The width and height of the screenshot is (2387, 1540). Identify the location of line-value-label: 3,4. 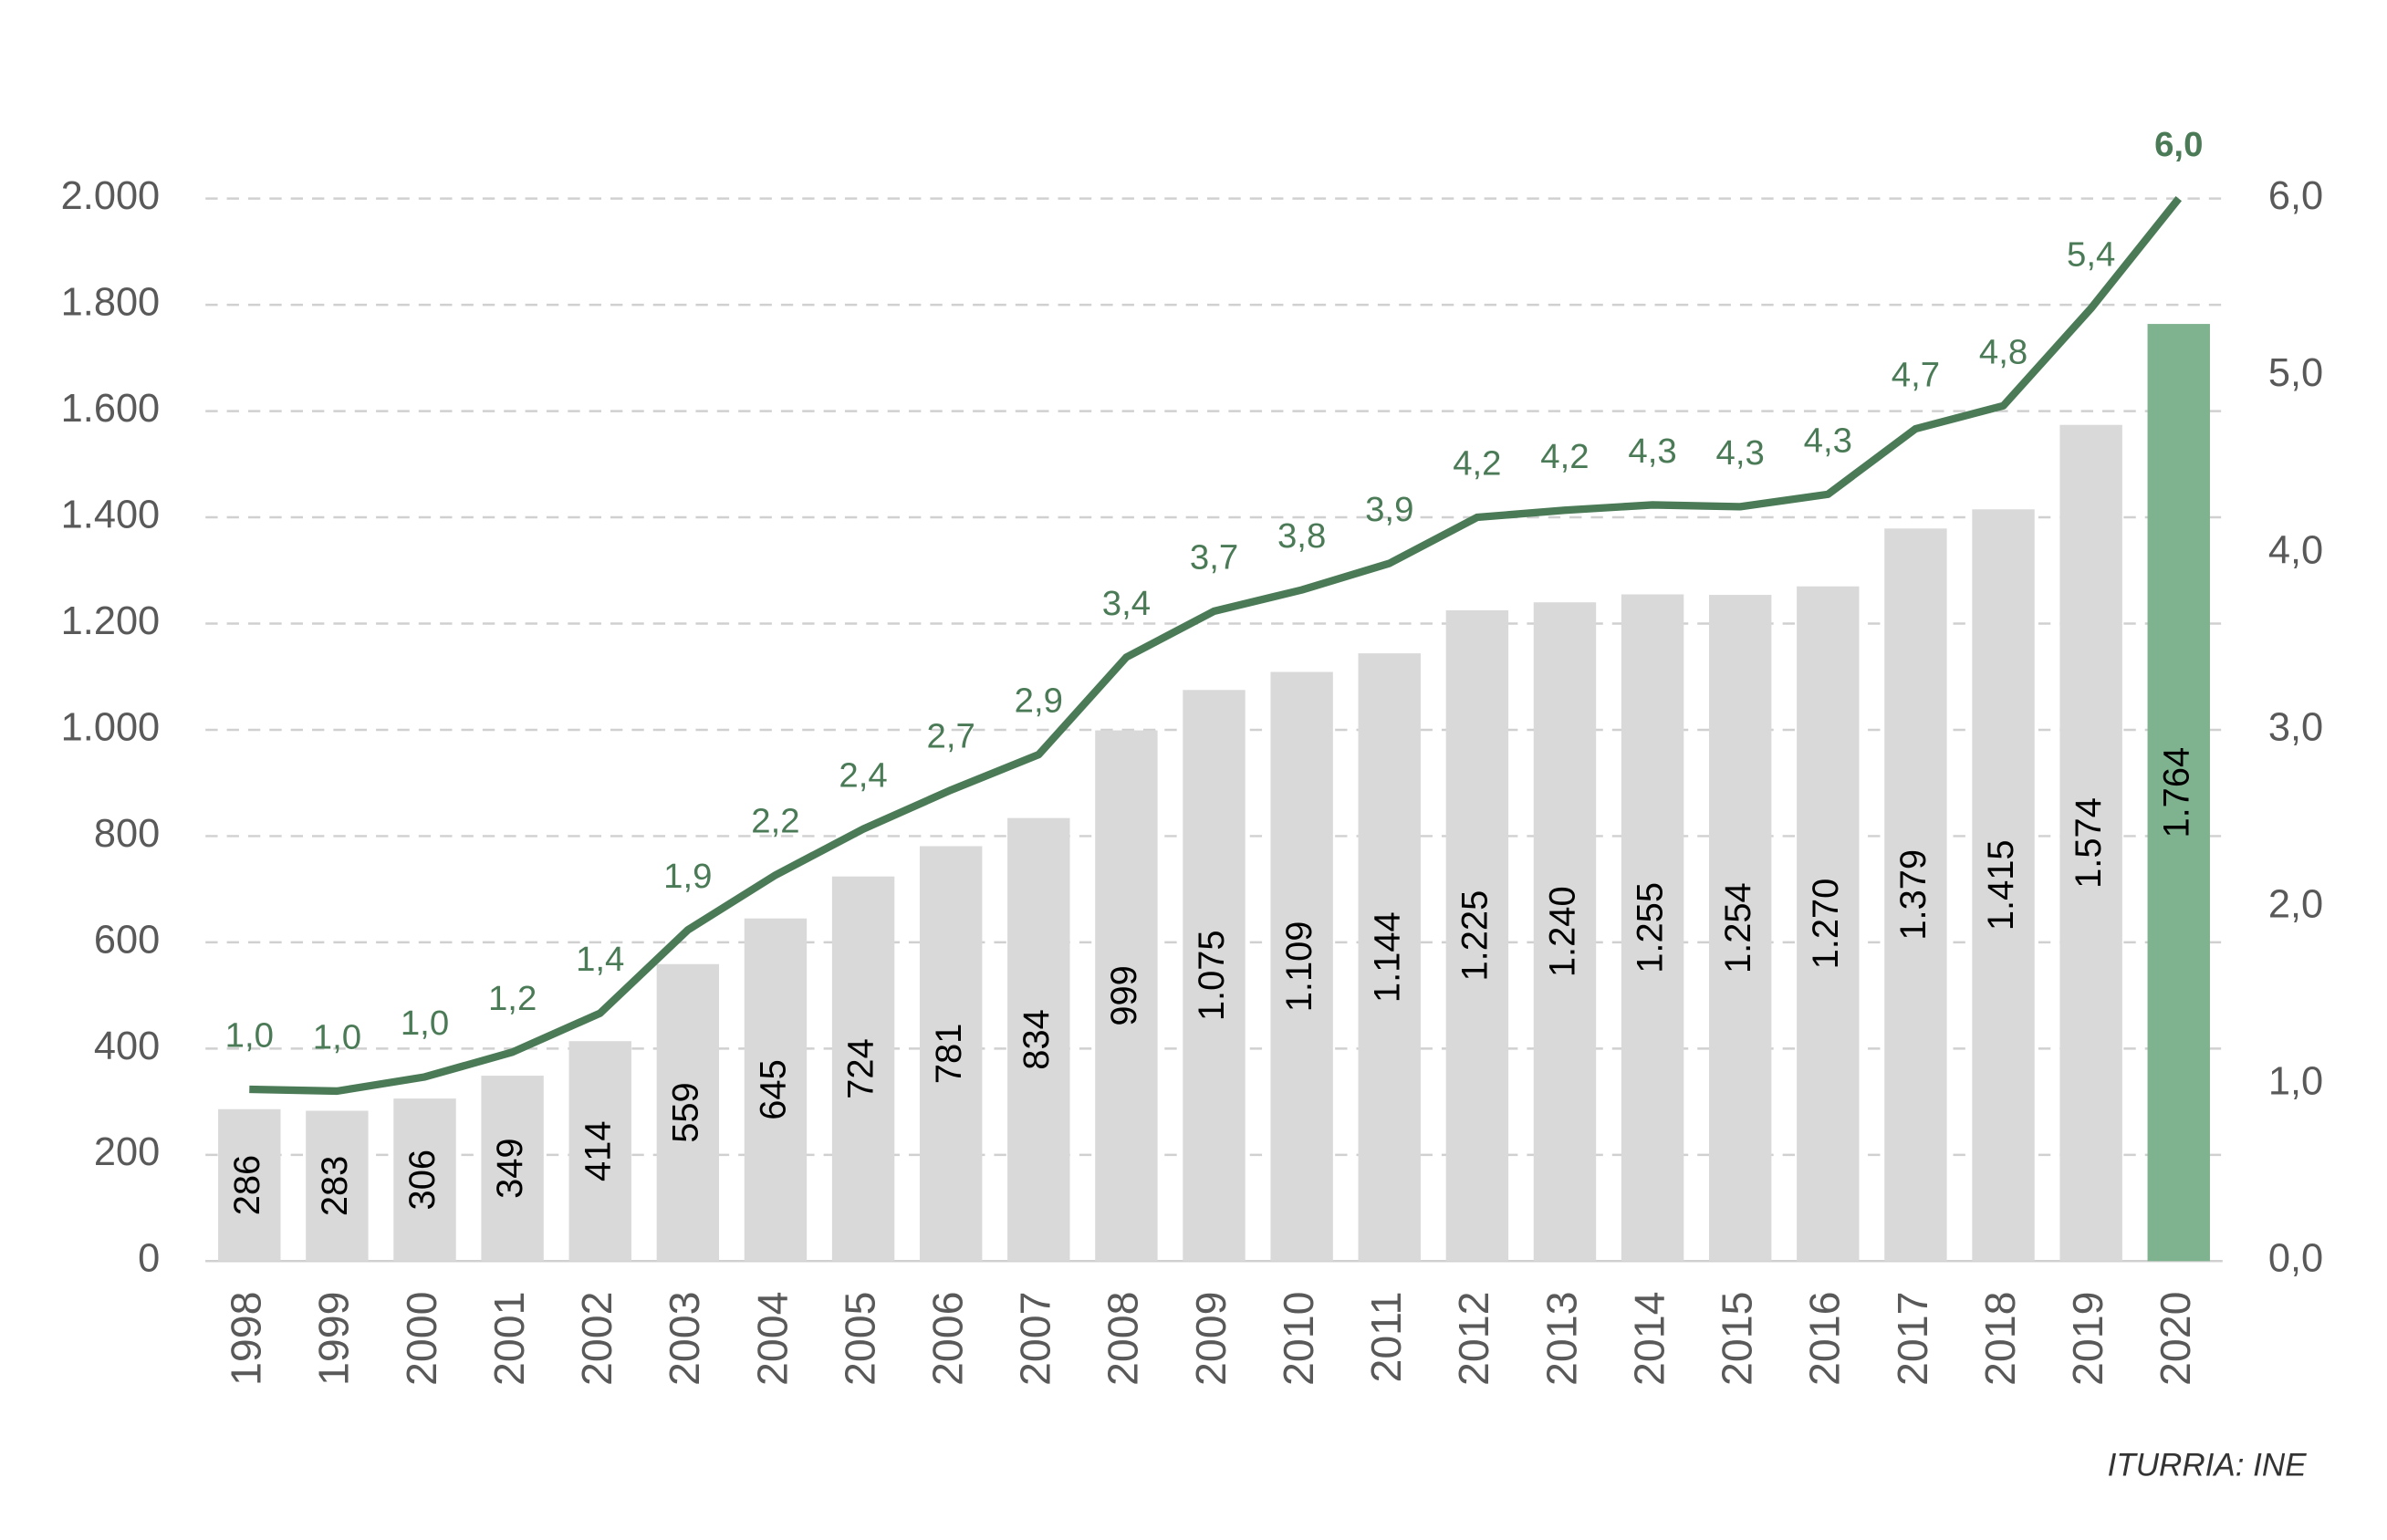
(1126, 603).